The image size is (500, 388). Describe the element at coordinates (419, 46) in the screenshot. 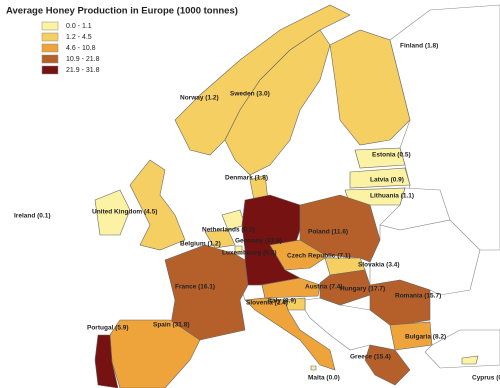

I see `country-label: Finland (1.8)` at that location.